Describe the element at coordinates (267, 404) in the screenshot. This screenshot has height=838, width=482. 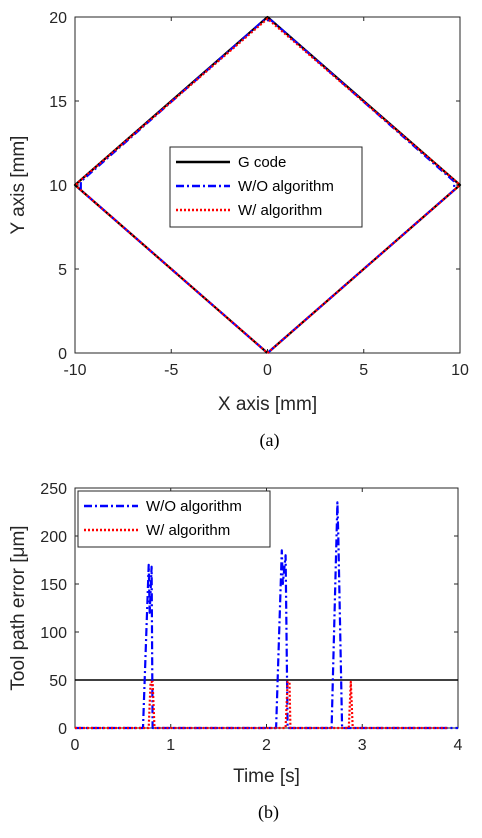
I see `x-axis-label-a: X axis [mm]` at that location.